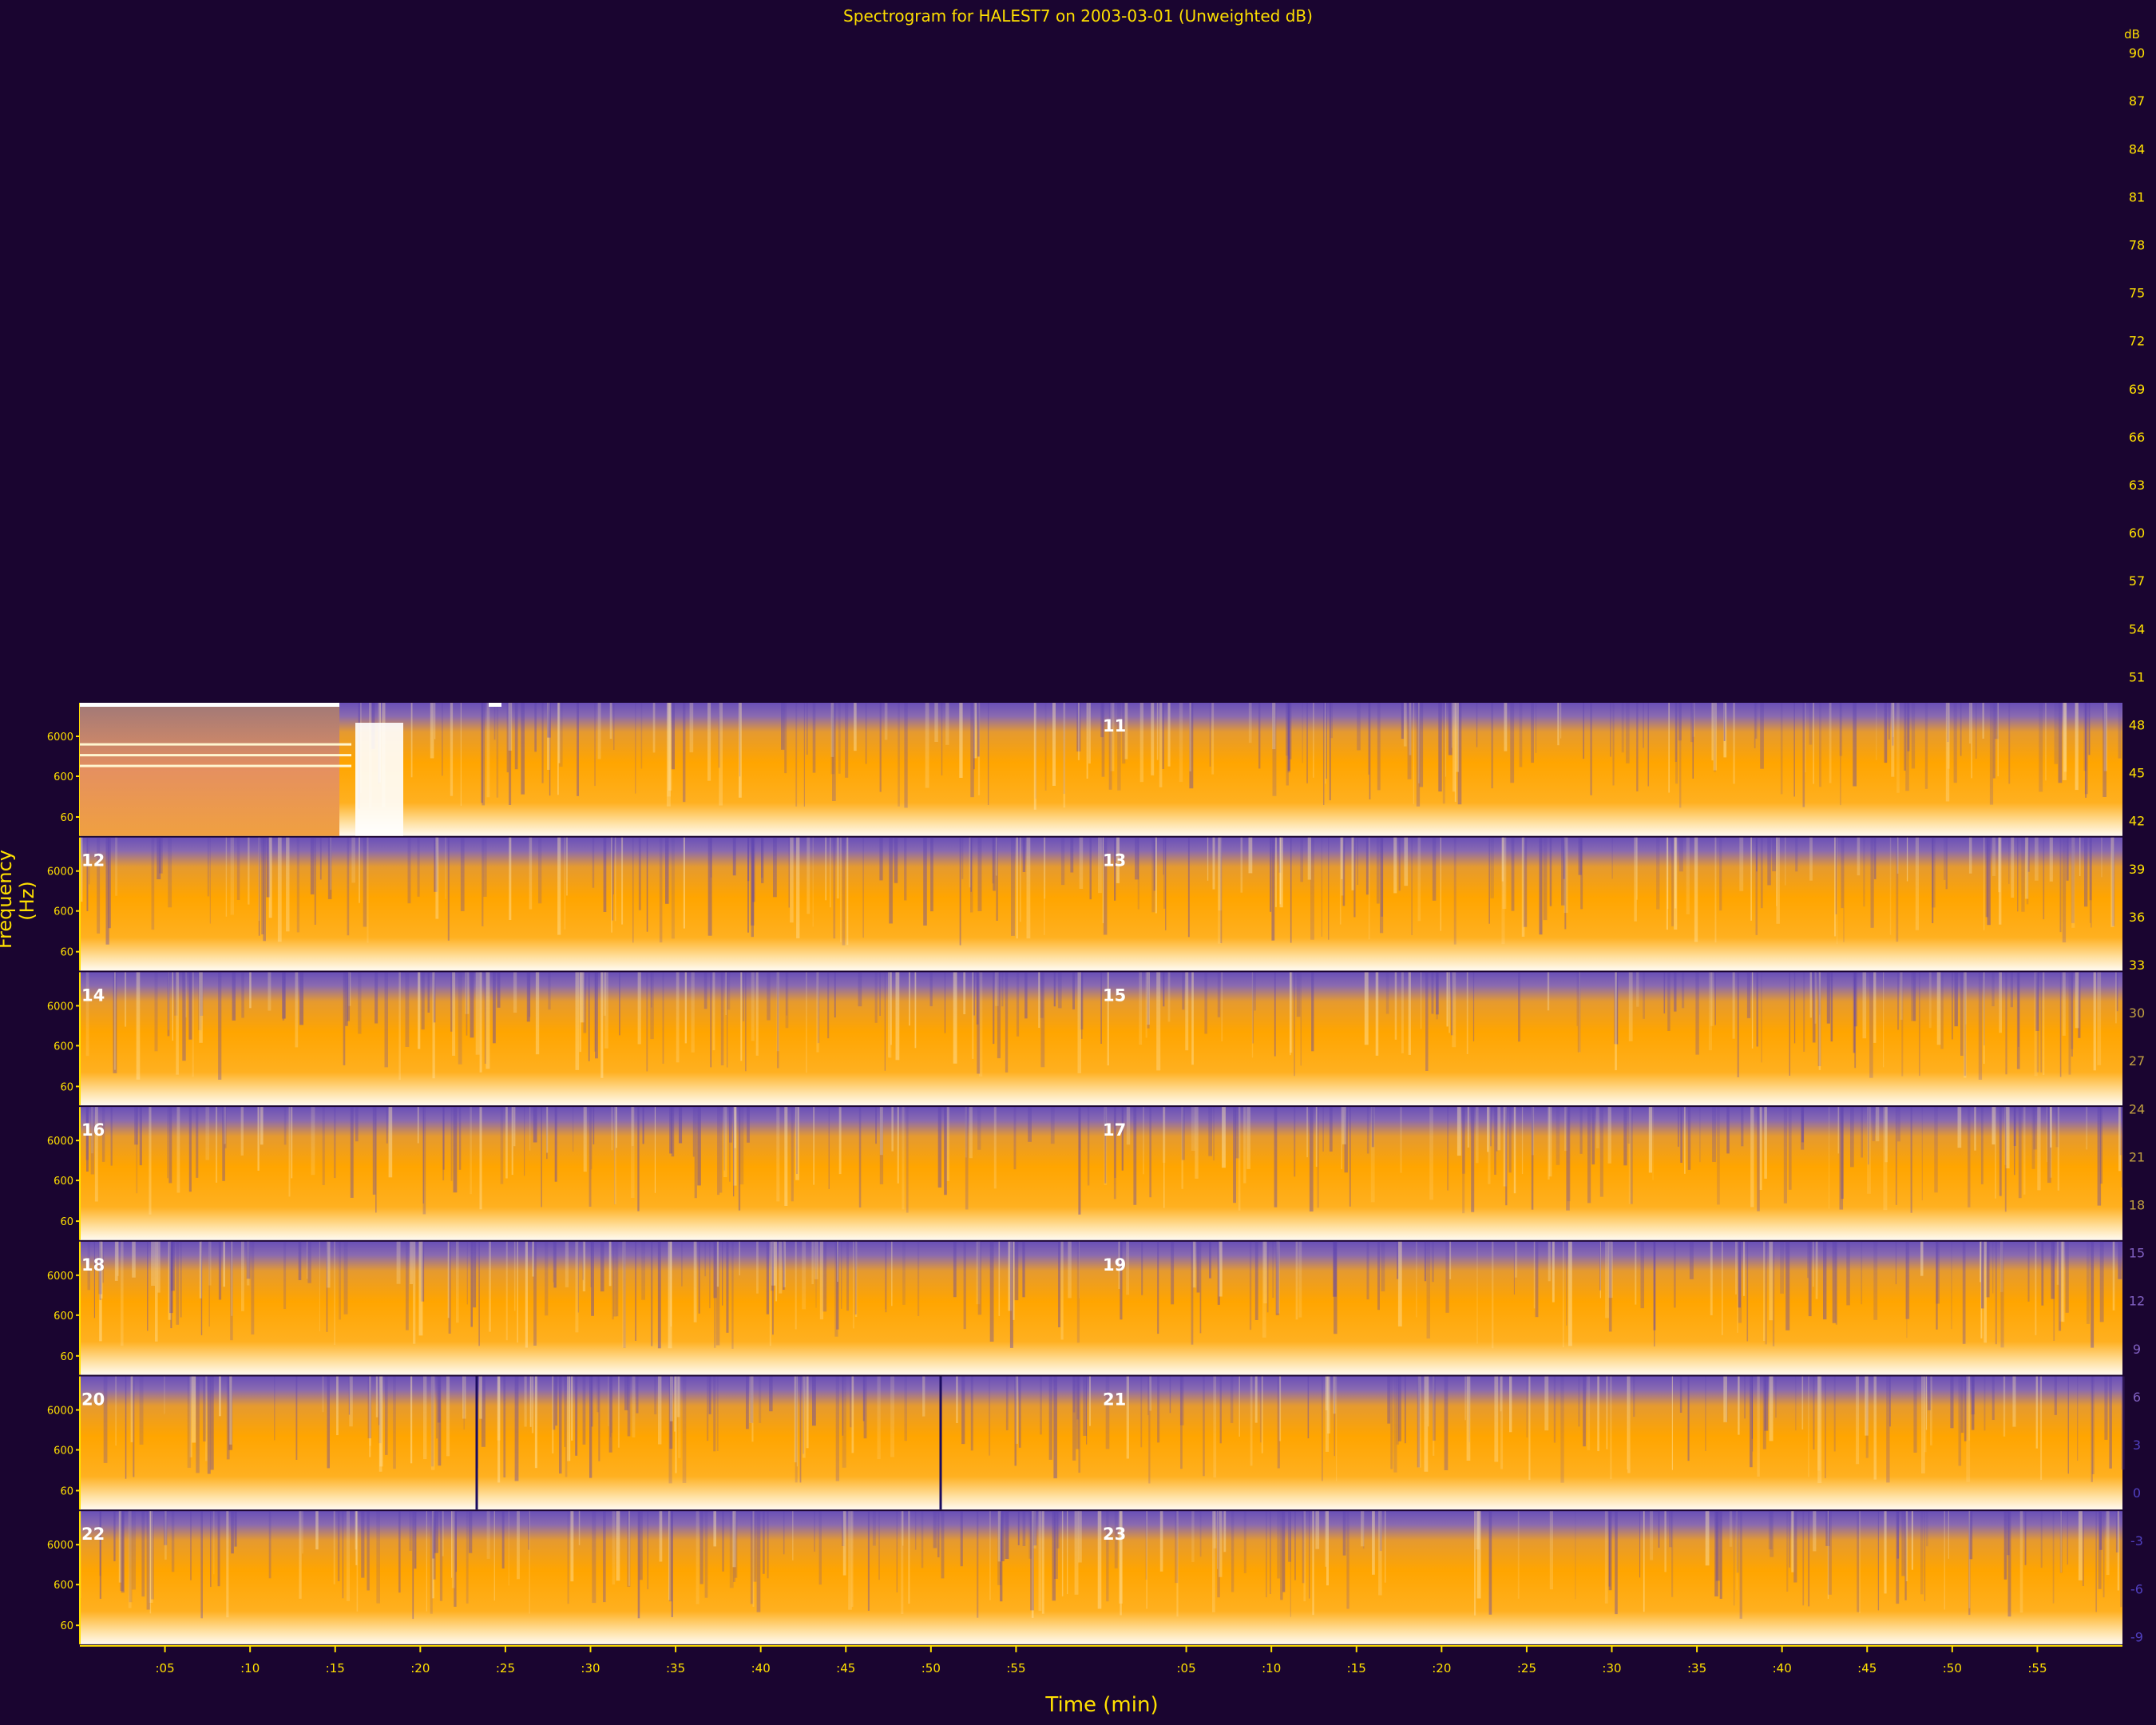 The width and height of the screenshot is (2156, 1725). What do you see at coordinates (2136, 1541) in the screenshot?
I see `colorbar-tick-label: -3` at bounding box center [2136, 1541].